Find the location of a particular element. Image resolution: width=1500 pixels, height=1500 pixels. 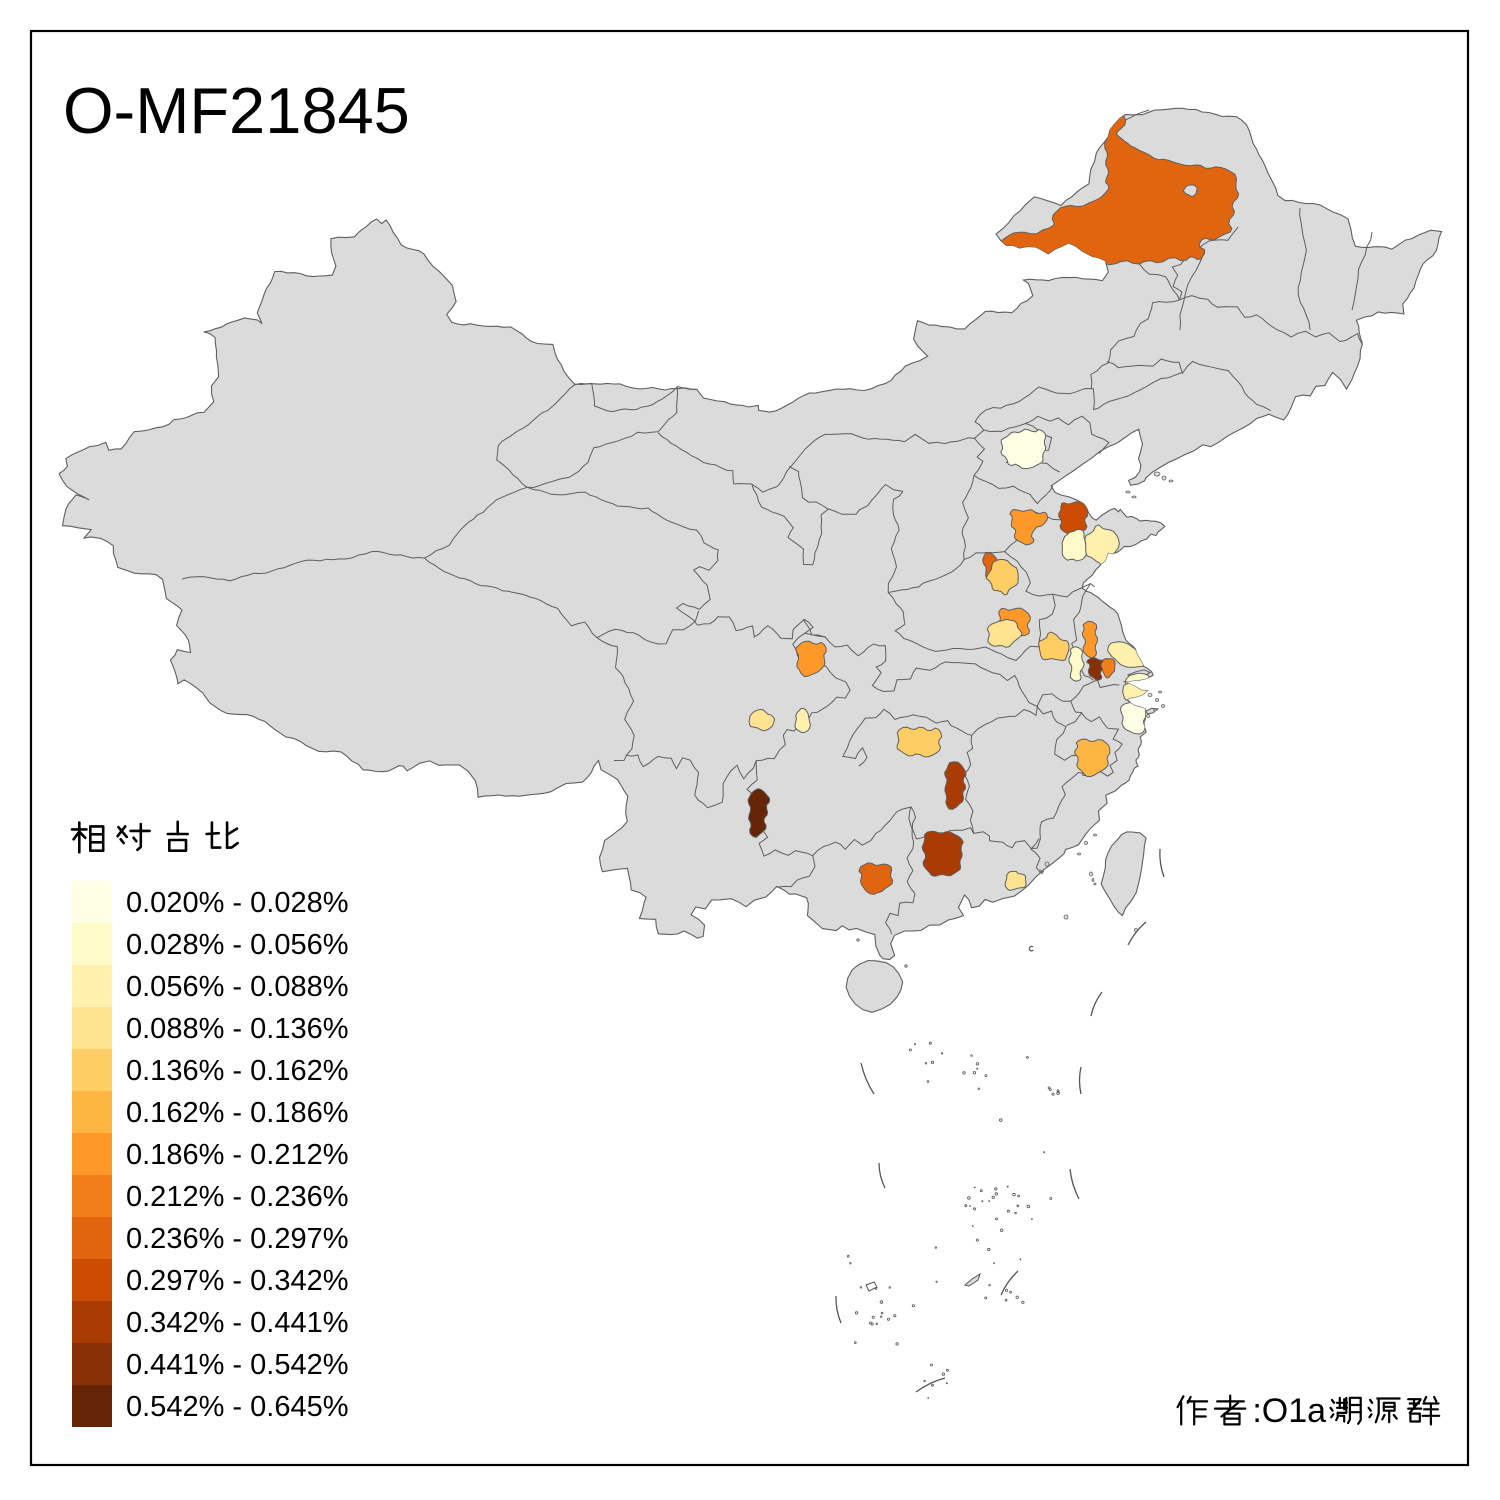

svg-text: 0.088% - 0.136% is located at coordinates (237, 1029).